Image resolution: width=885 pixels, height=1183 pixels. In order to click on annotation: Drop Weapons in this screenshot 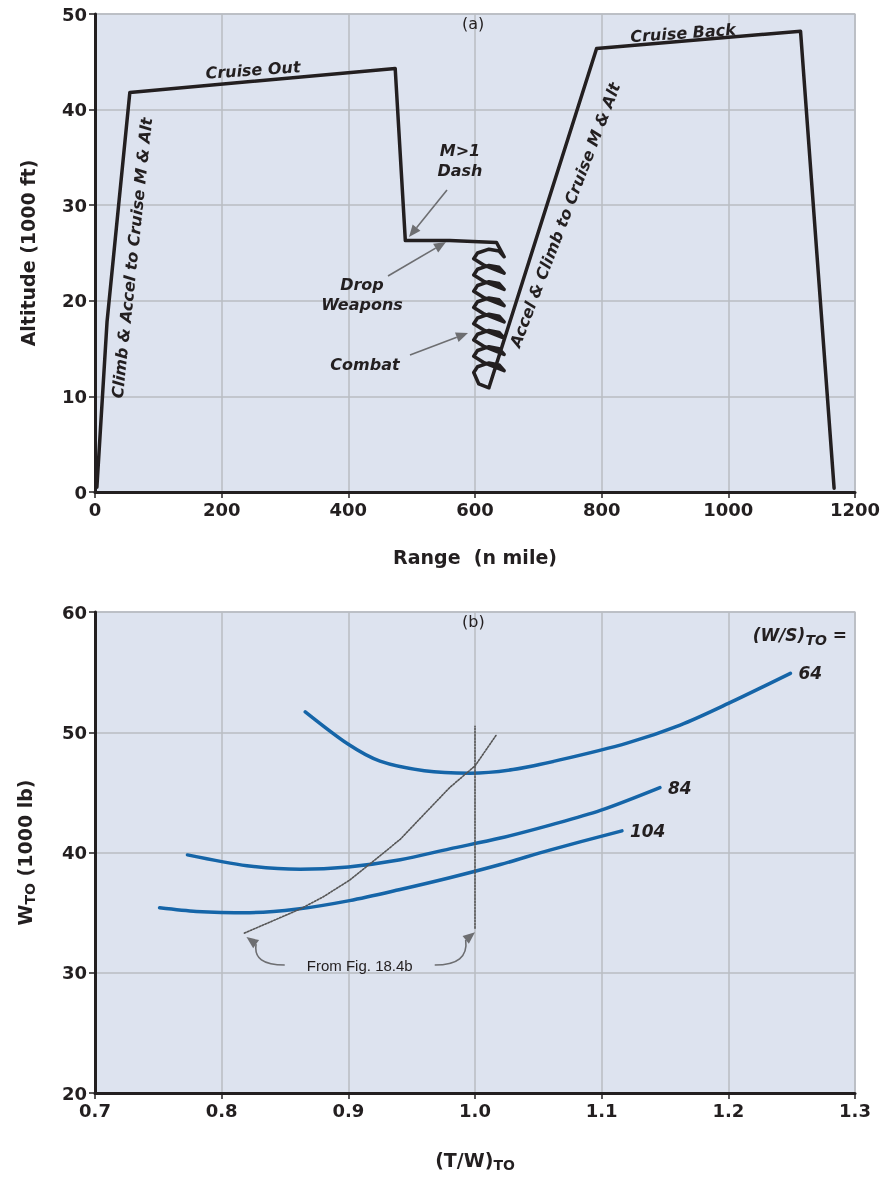, I will do `click(362, 294)`.